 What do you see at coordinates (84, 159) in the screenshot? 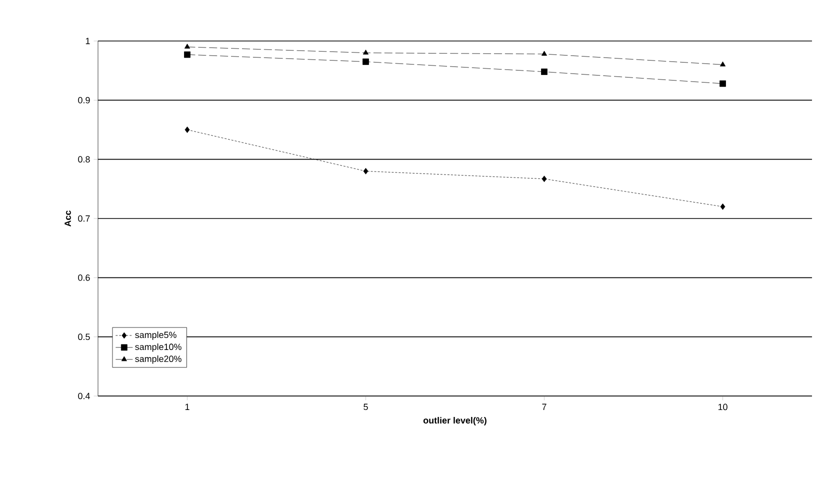
I see `y-tick-label: 0.8` at bounding box center [84, 159].